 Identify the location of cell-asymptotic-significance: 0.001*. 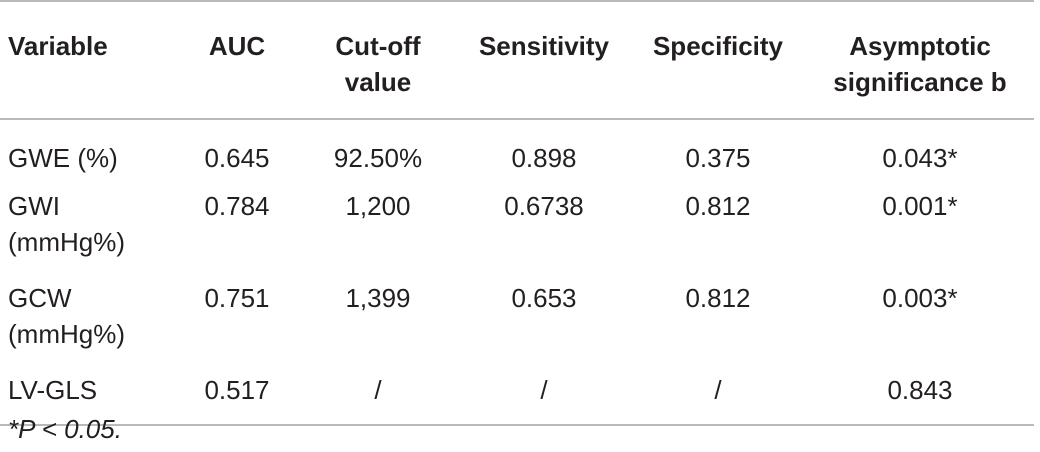
(920, 206).